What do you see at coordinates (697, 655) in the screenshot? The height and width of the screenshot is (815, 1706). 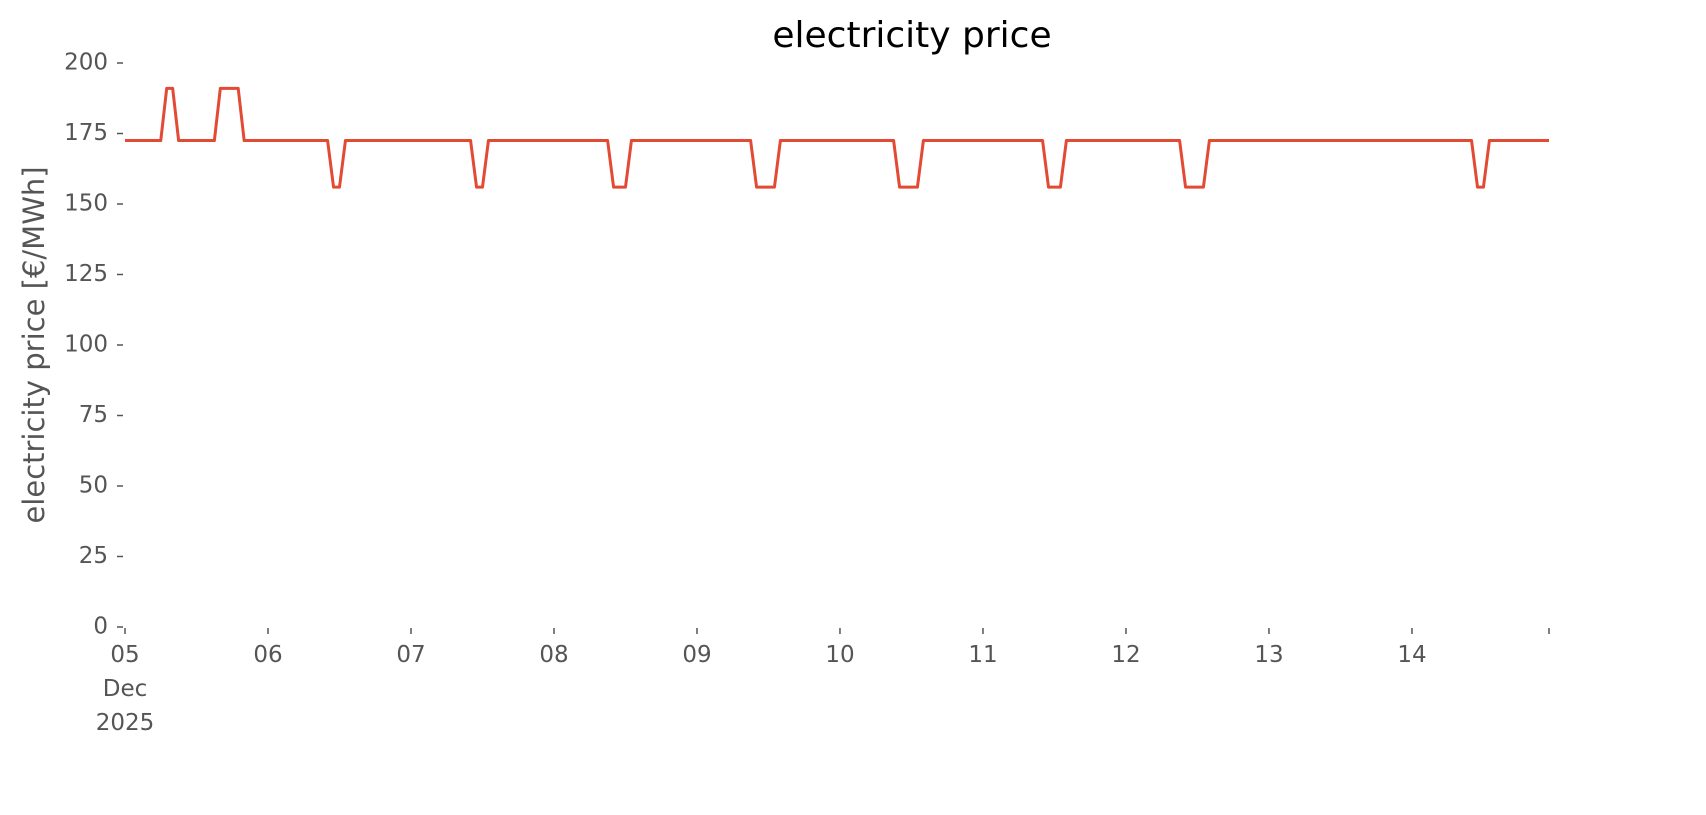 I see `x-tick-label: 09` at bounding box center [697, 655].